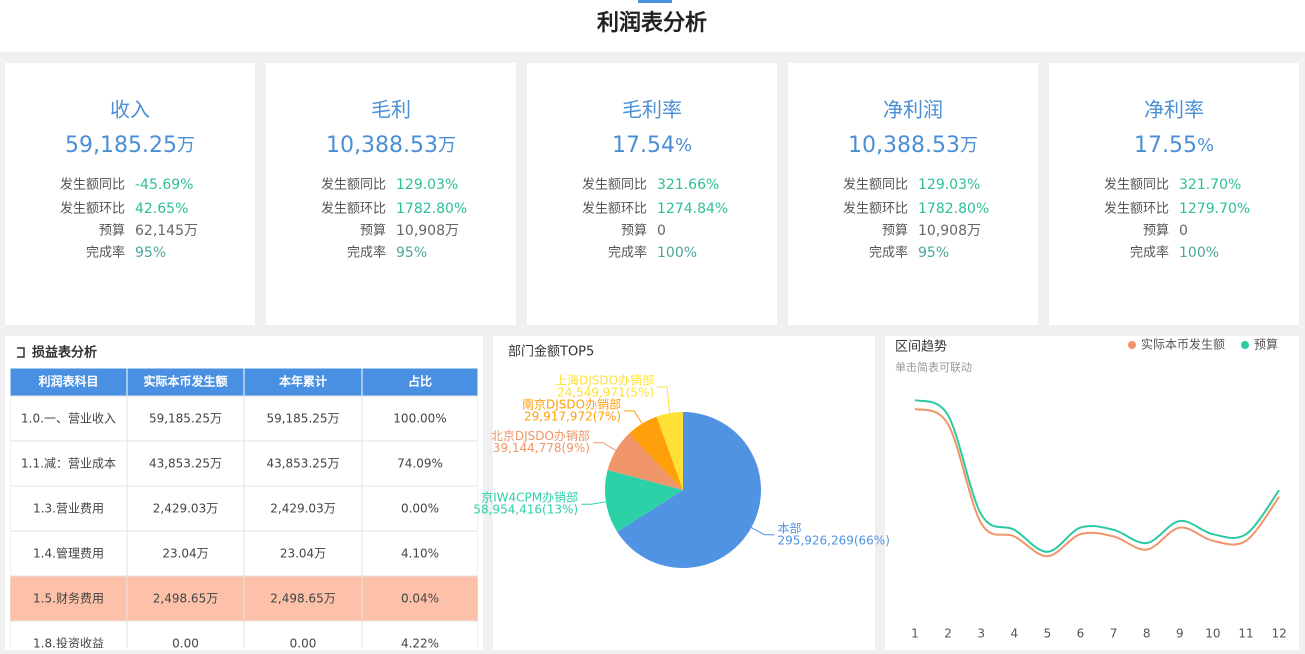 Image resolution: width=1305 pixels, height=654 pixels. What do you see at coordinates (933, 367) in the screenshot?
I see `line-subtitle: 单击简表可联动` at bounding box center [933, 367].